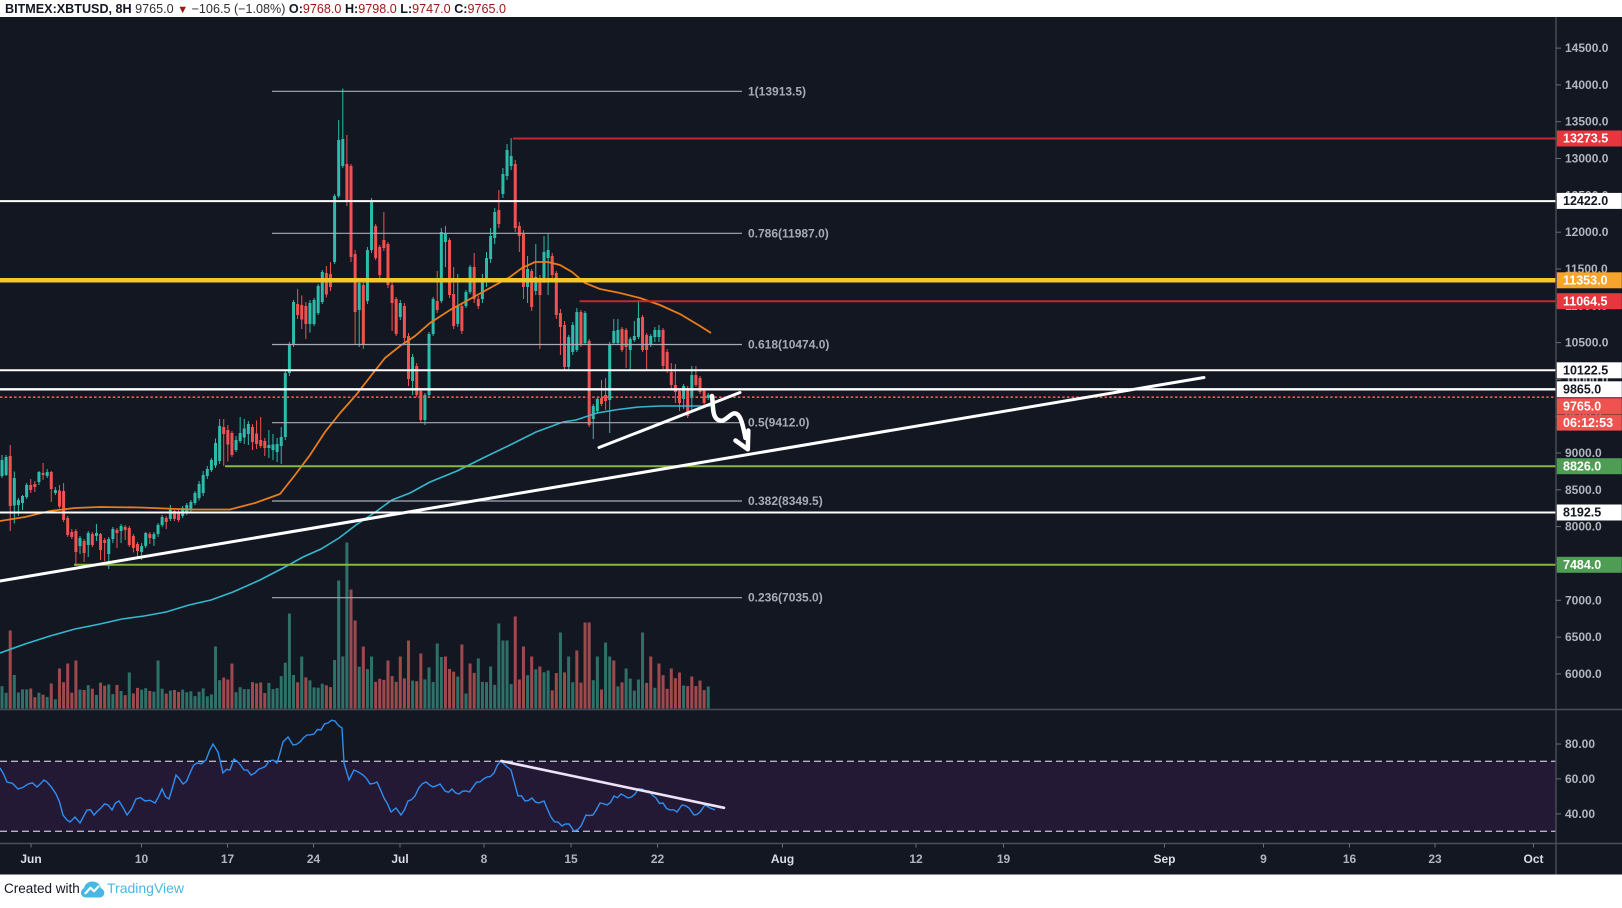 This screenshot has height=908, width=1622. Describe the element at coordinates (1582, 466) in the screenshot. I see `svg-text: 8826.0` at that location.